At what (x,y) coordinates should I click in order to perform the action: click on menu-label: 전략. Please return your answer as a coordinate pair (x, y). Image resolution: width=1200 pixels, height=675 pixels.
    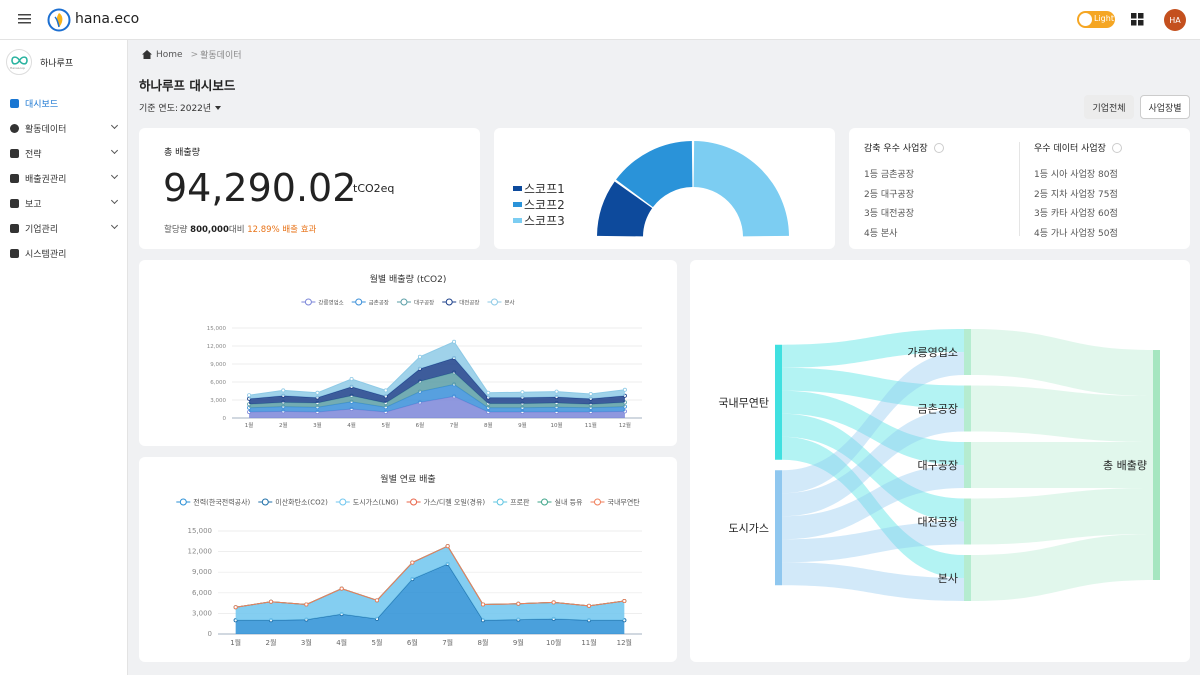
    Looking at the image, I should click on (33, 154).